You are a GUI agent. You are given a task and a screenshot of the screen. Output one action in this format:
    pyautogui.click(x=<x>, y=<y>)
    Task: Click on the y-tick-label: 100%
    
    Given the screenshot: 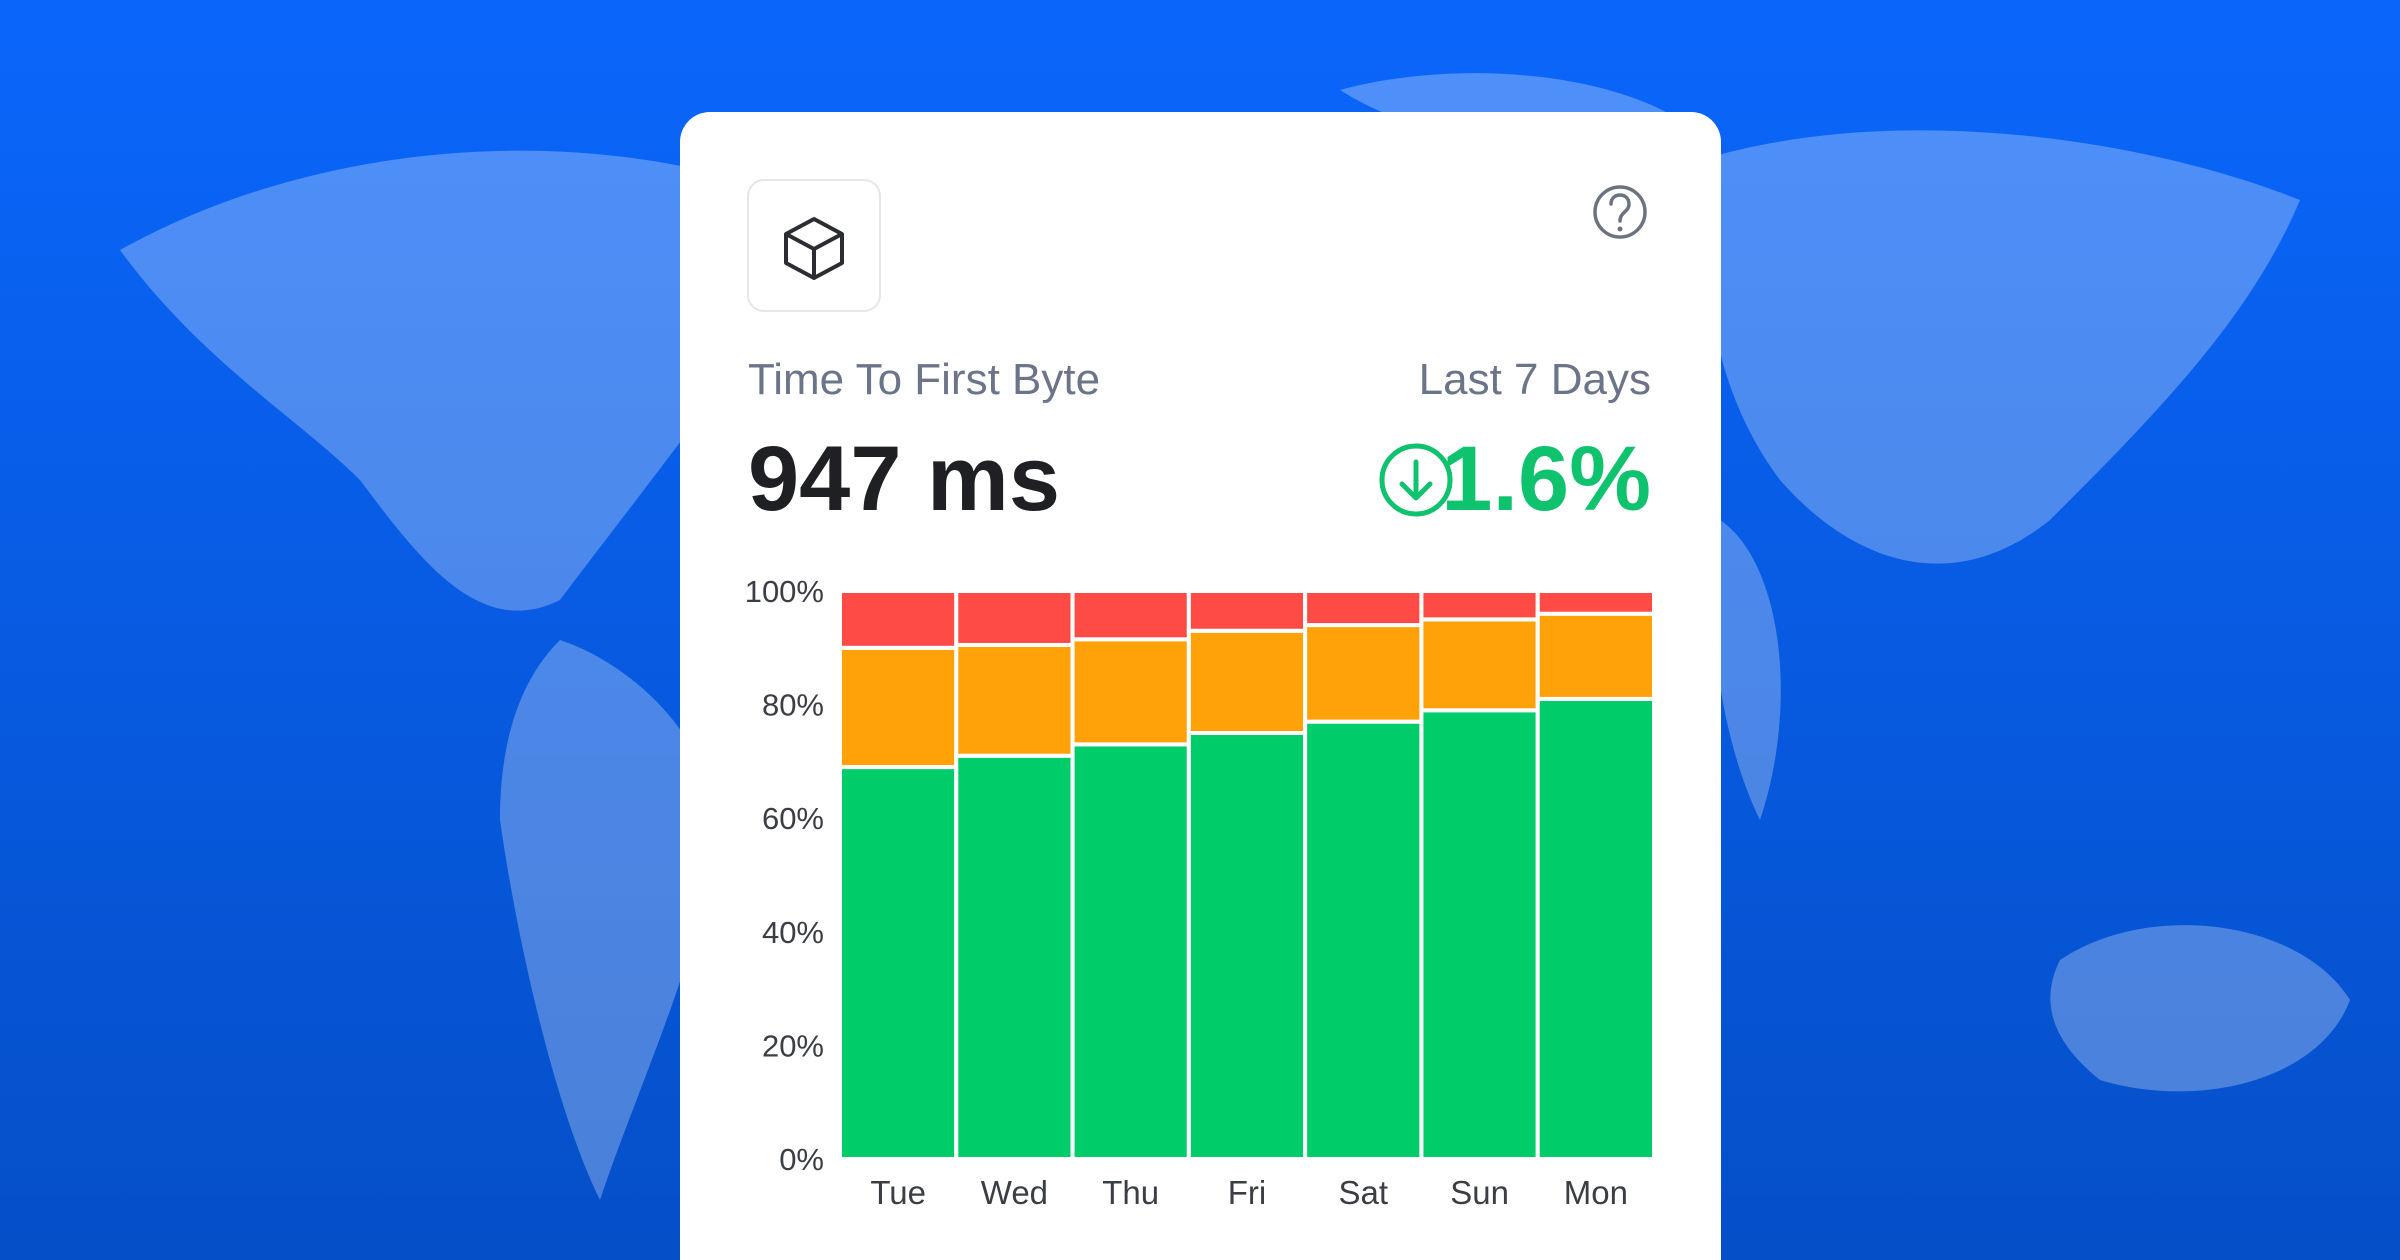 What is the action you would take?
    pyautogui.click(x=784, y=591)
    